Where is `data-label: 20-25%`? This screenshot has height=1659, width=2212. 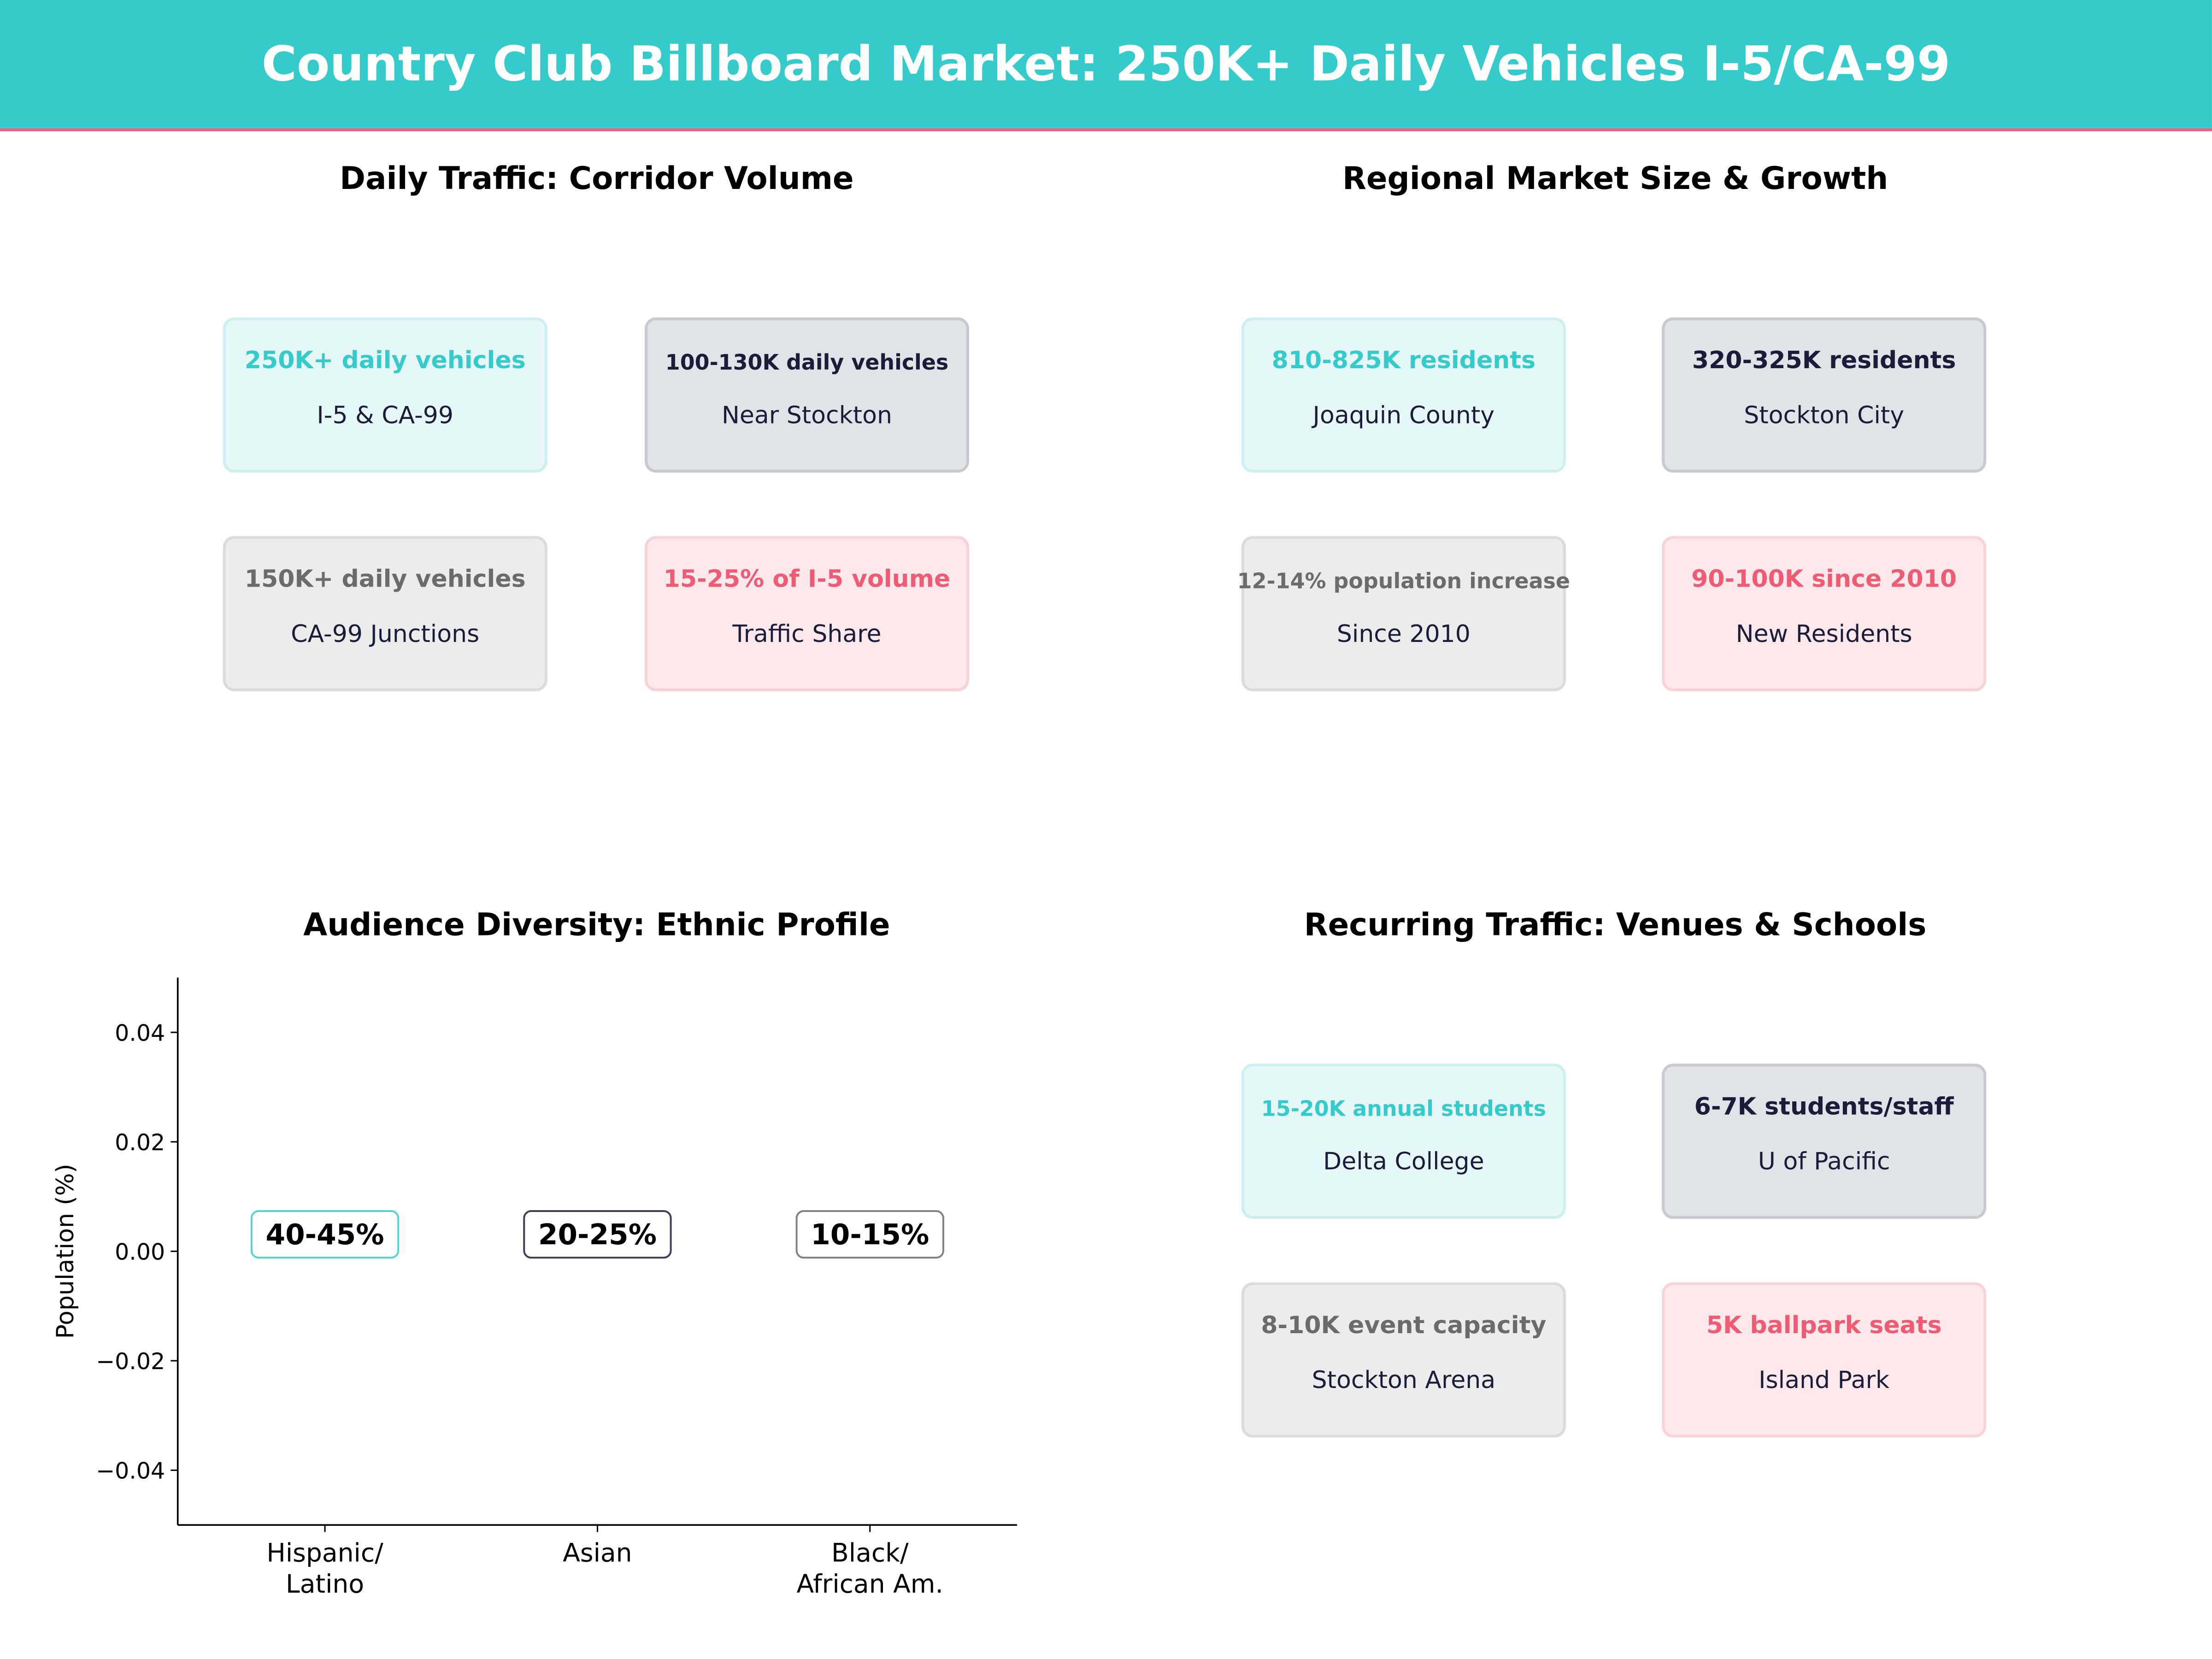 data-label: 20-25% is located at coordinates (597, 1234).